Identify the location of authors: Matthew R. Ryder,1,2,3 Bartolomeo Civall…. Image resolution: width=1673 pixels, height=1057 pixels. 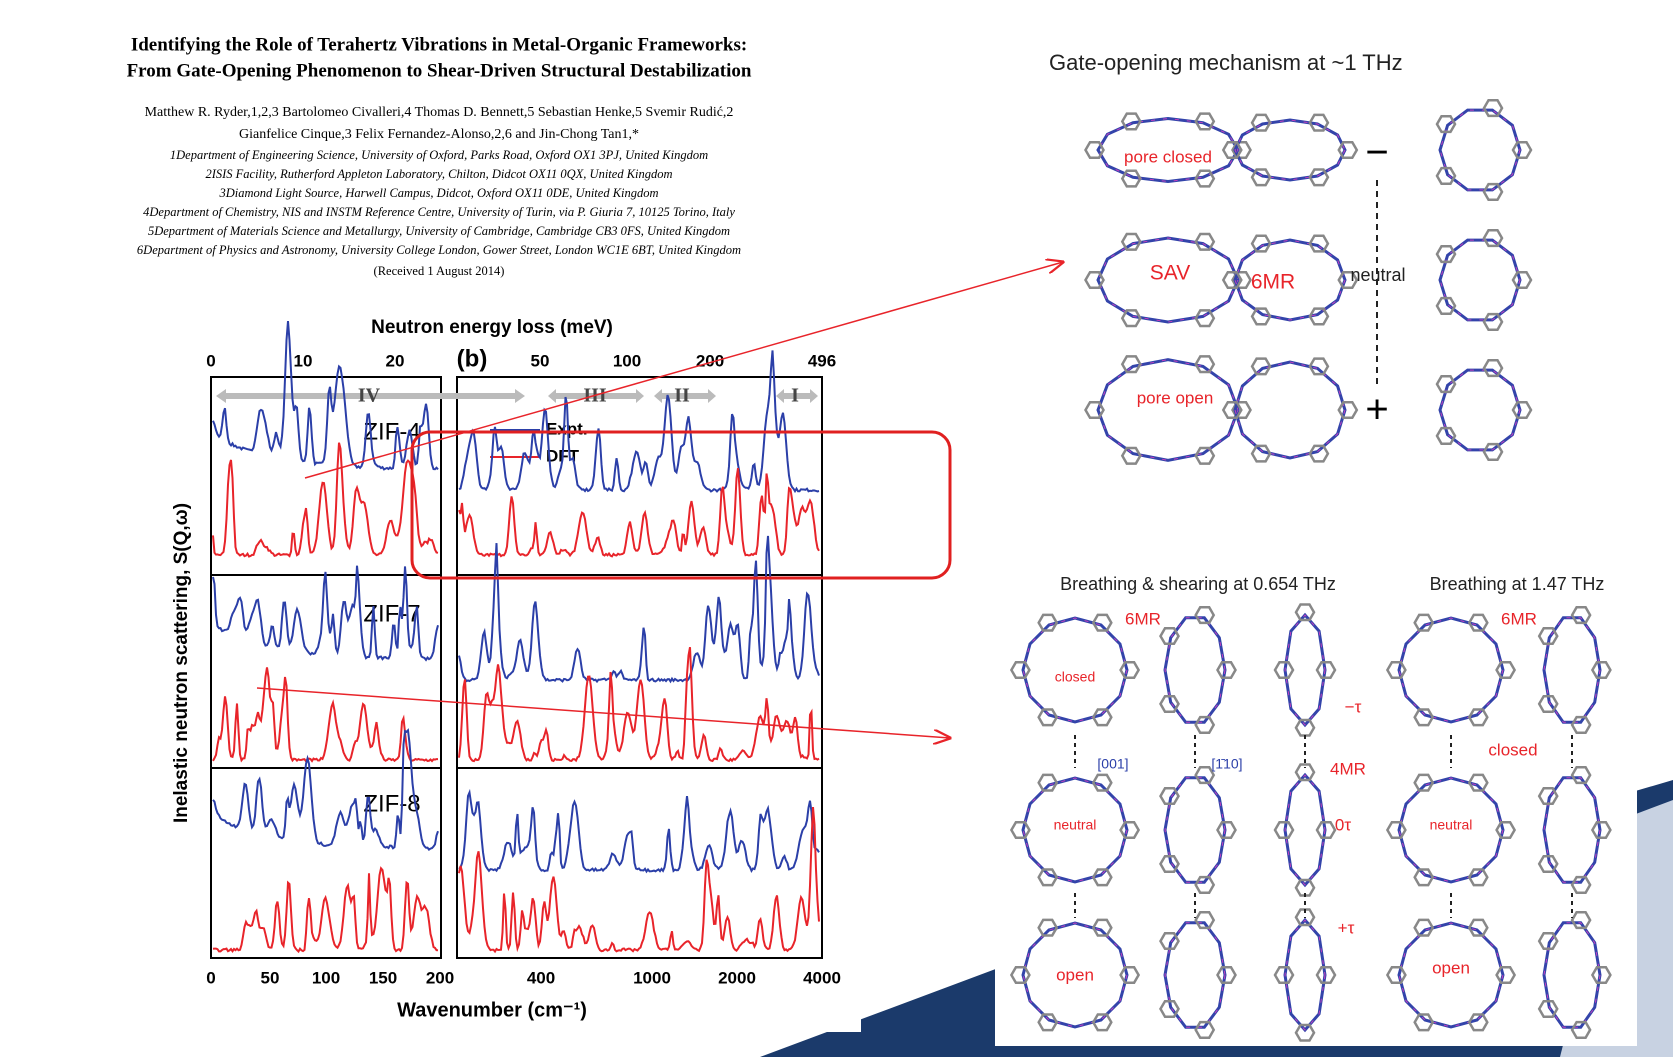
(439, 112).